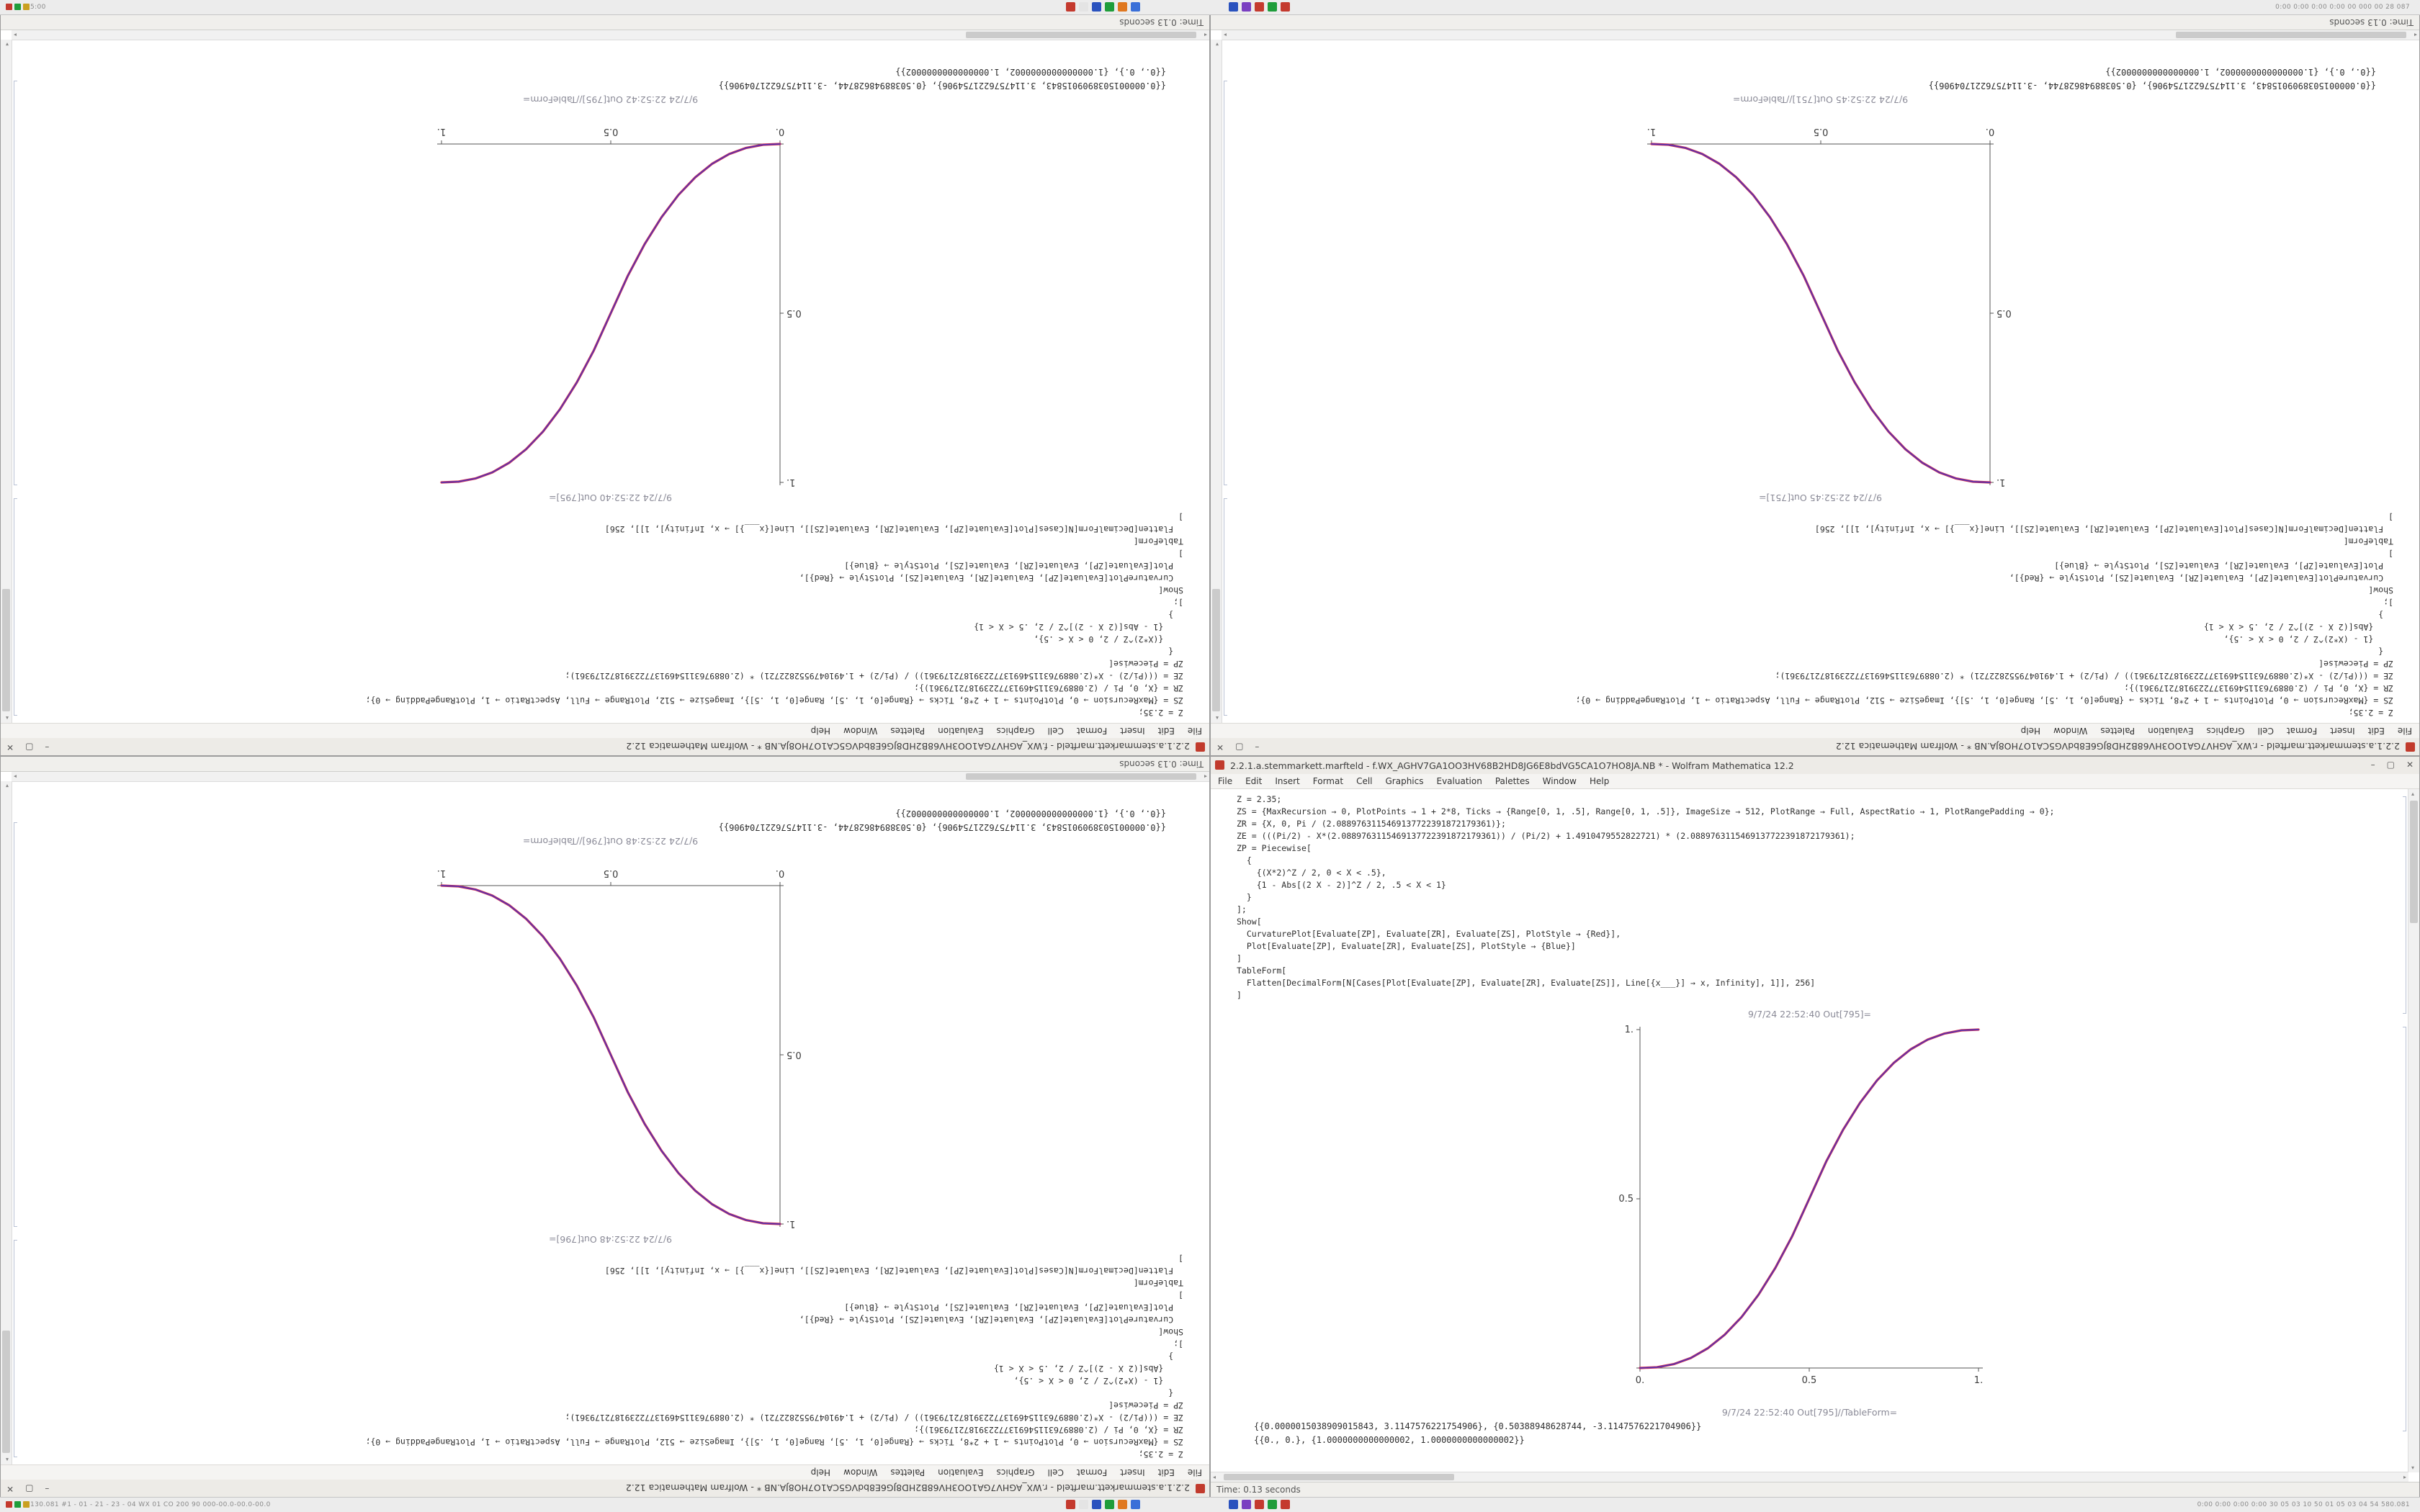  I want to click on scroll-left-icon: ◂, so click(1214, 1477).